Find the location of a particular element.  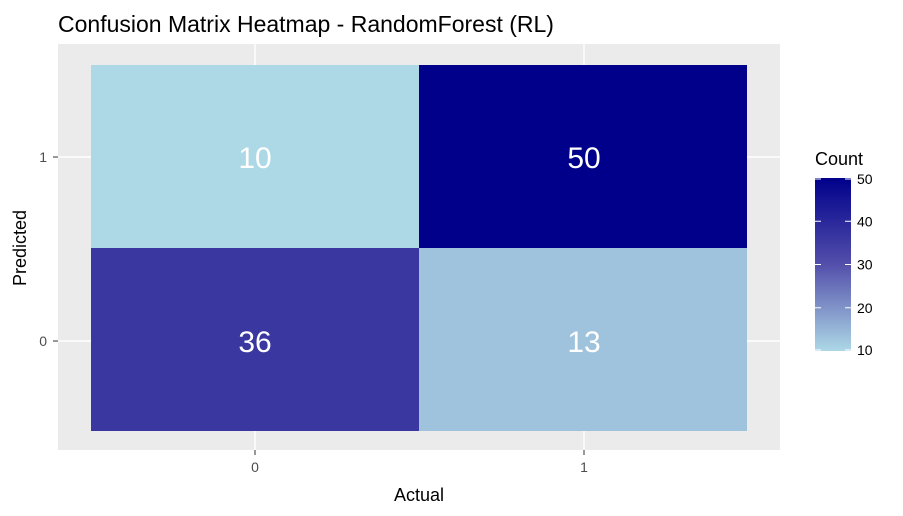

x-tick-label: 0 is located at coordinates (255, 467).